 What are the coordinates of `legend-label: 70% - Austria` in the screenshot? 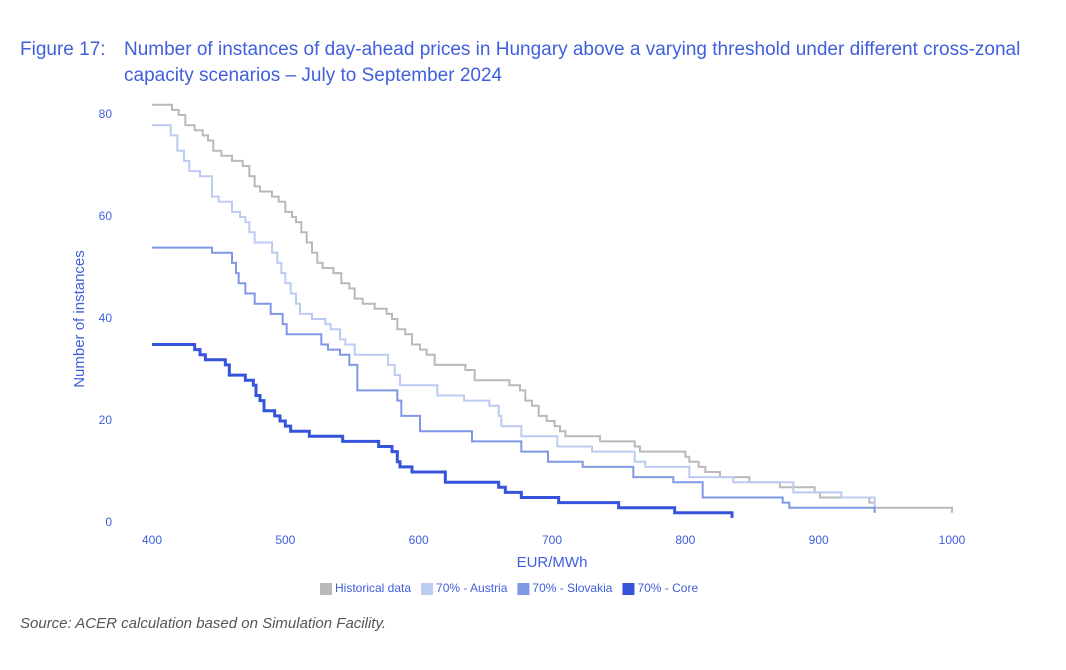 It's located at (472, 588).